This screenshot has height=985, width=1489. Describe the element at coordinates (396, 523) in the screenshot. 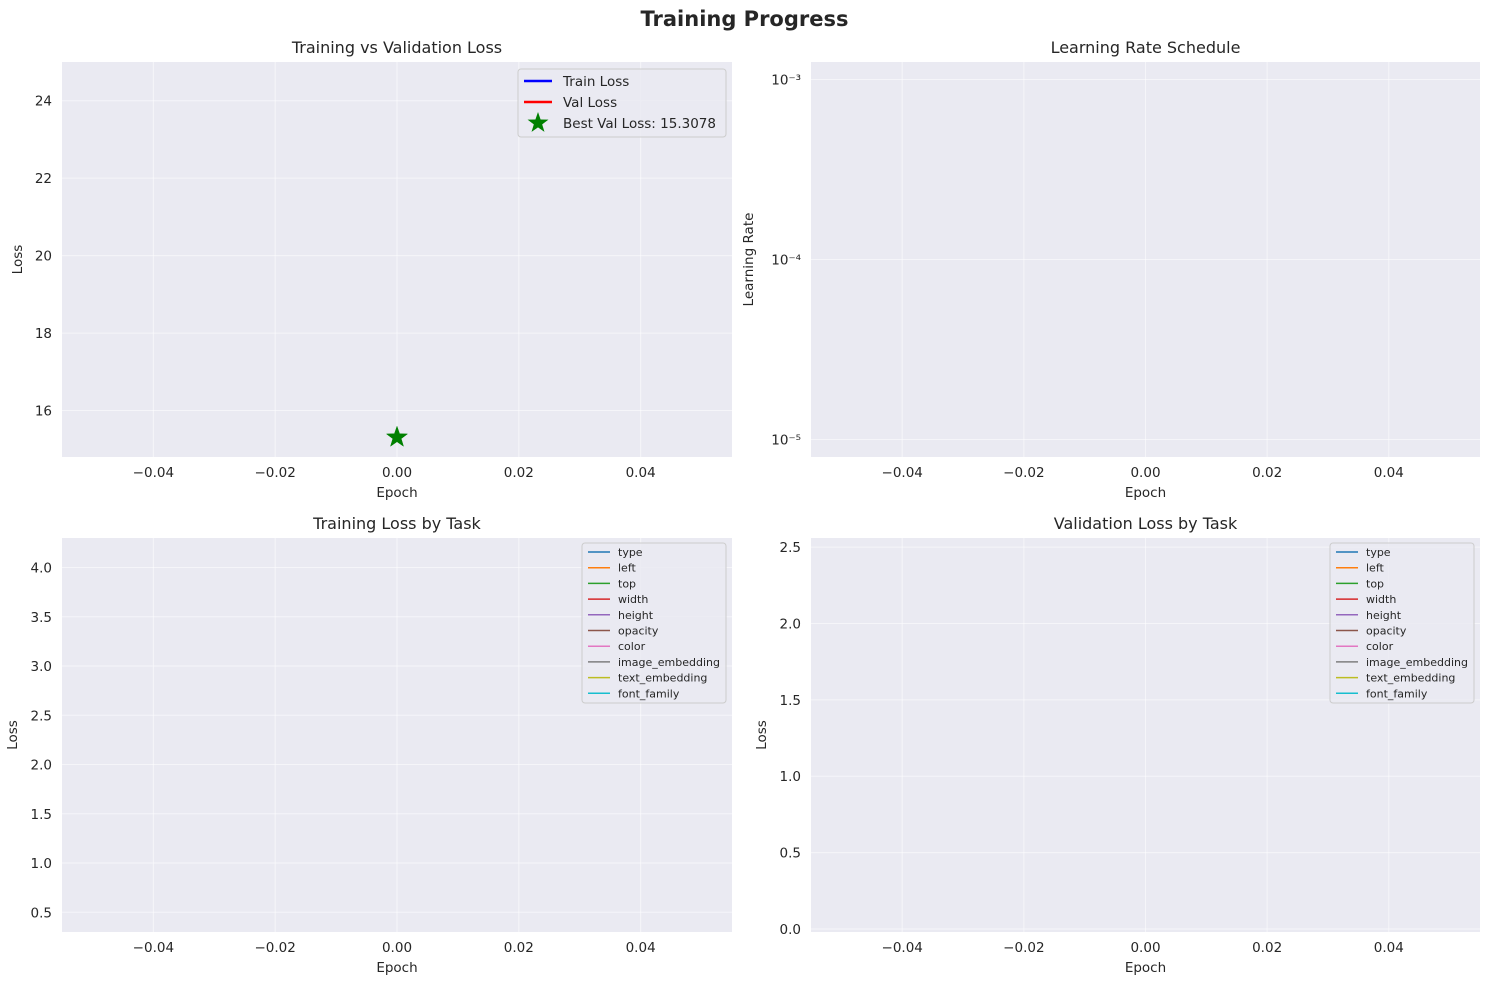

I see `chart-title: Training Loss by Task` at that location.